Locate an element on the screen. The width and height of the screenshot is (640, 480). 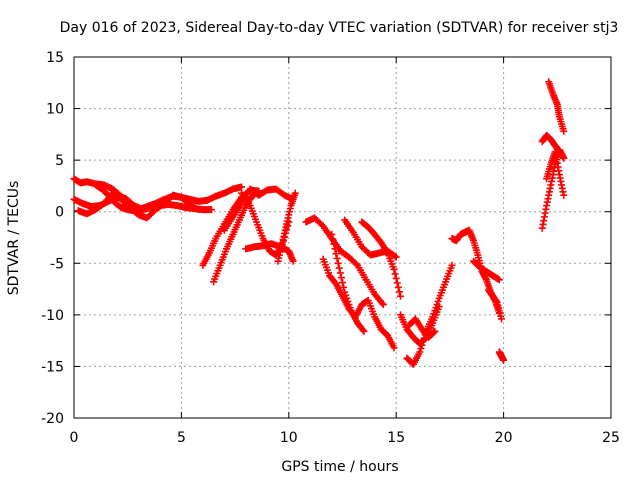
series-track-m is located at coordinates (348, 282).